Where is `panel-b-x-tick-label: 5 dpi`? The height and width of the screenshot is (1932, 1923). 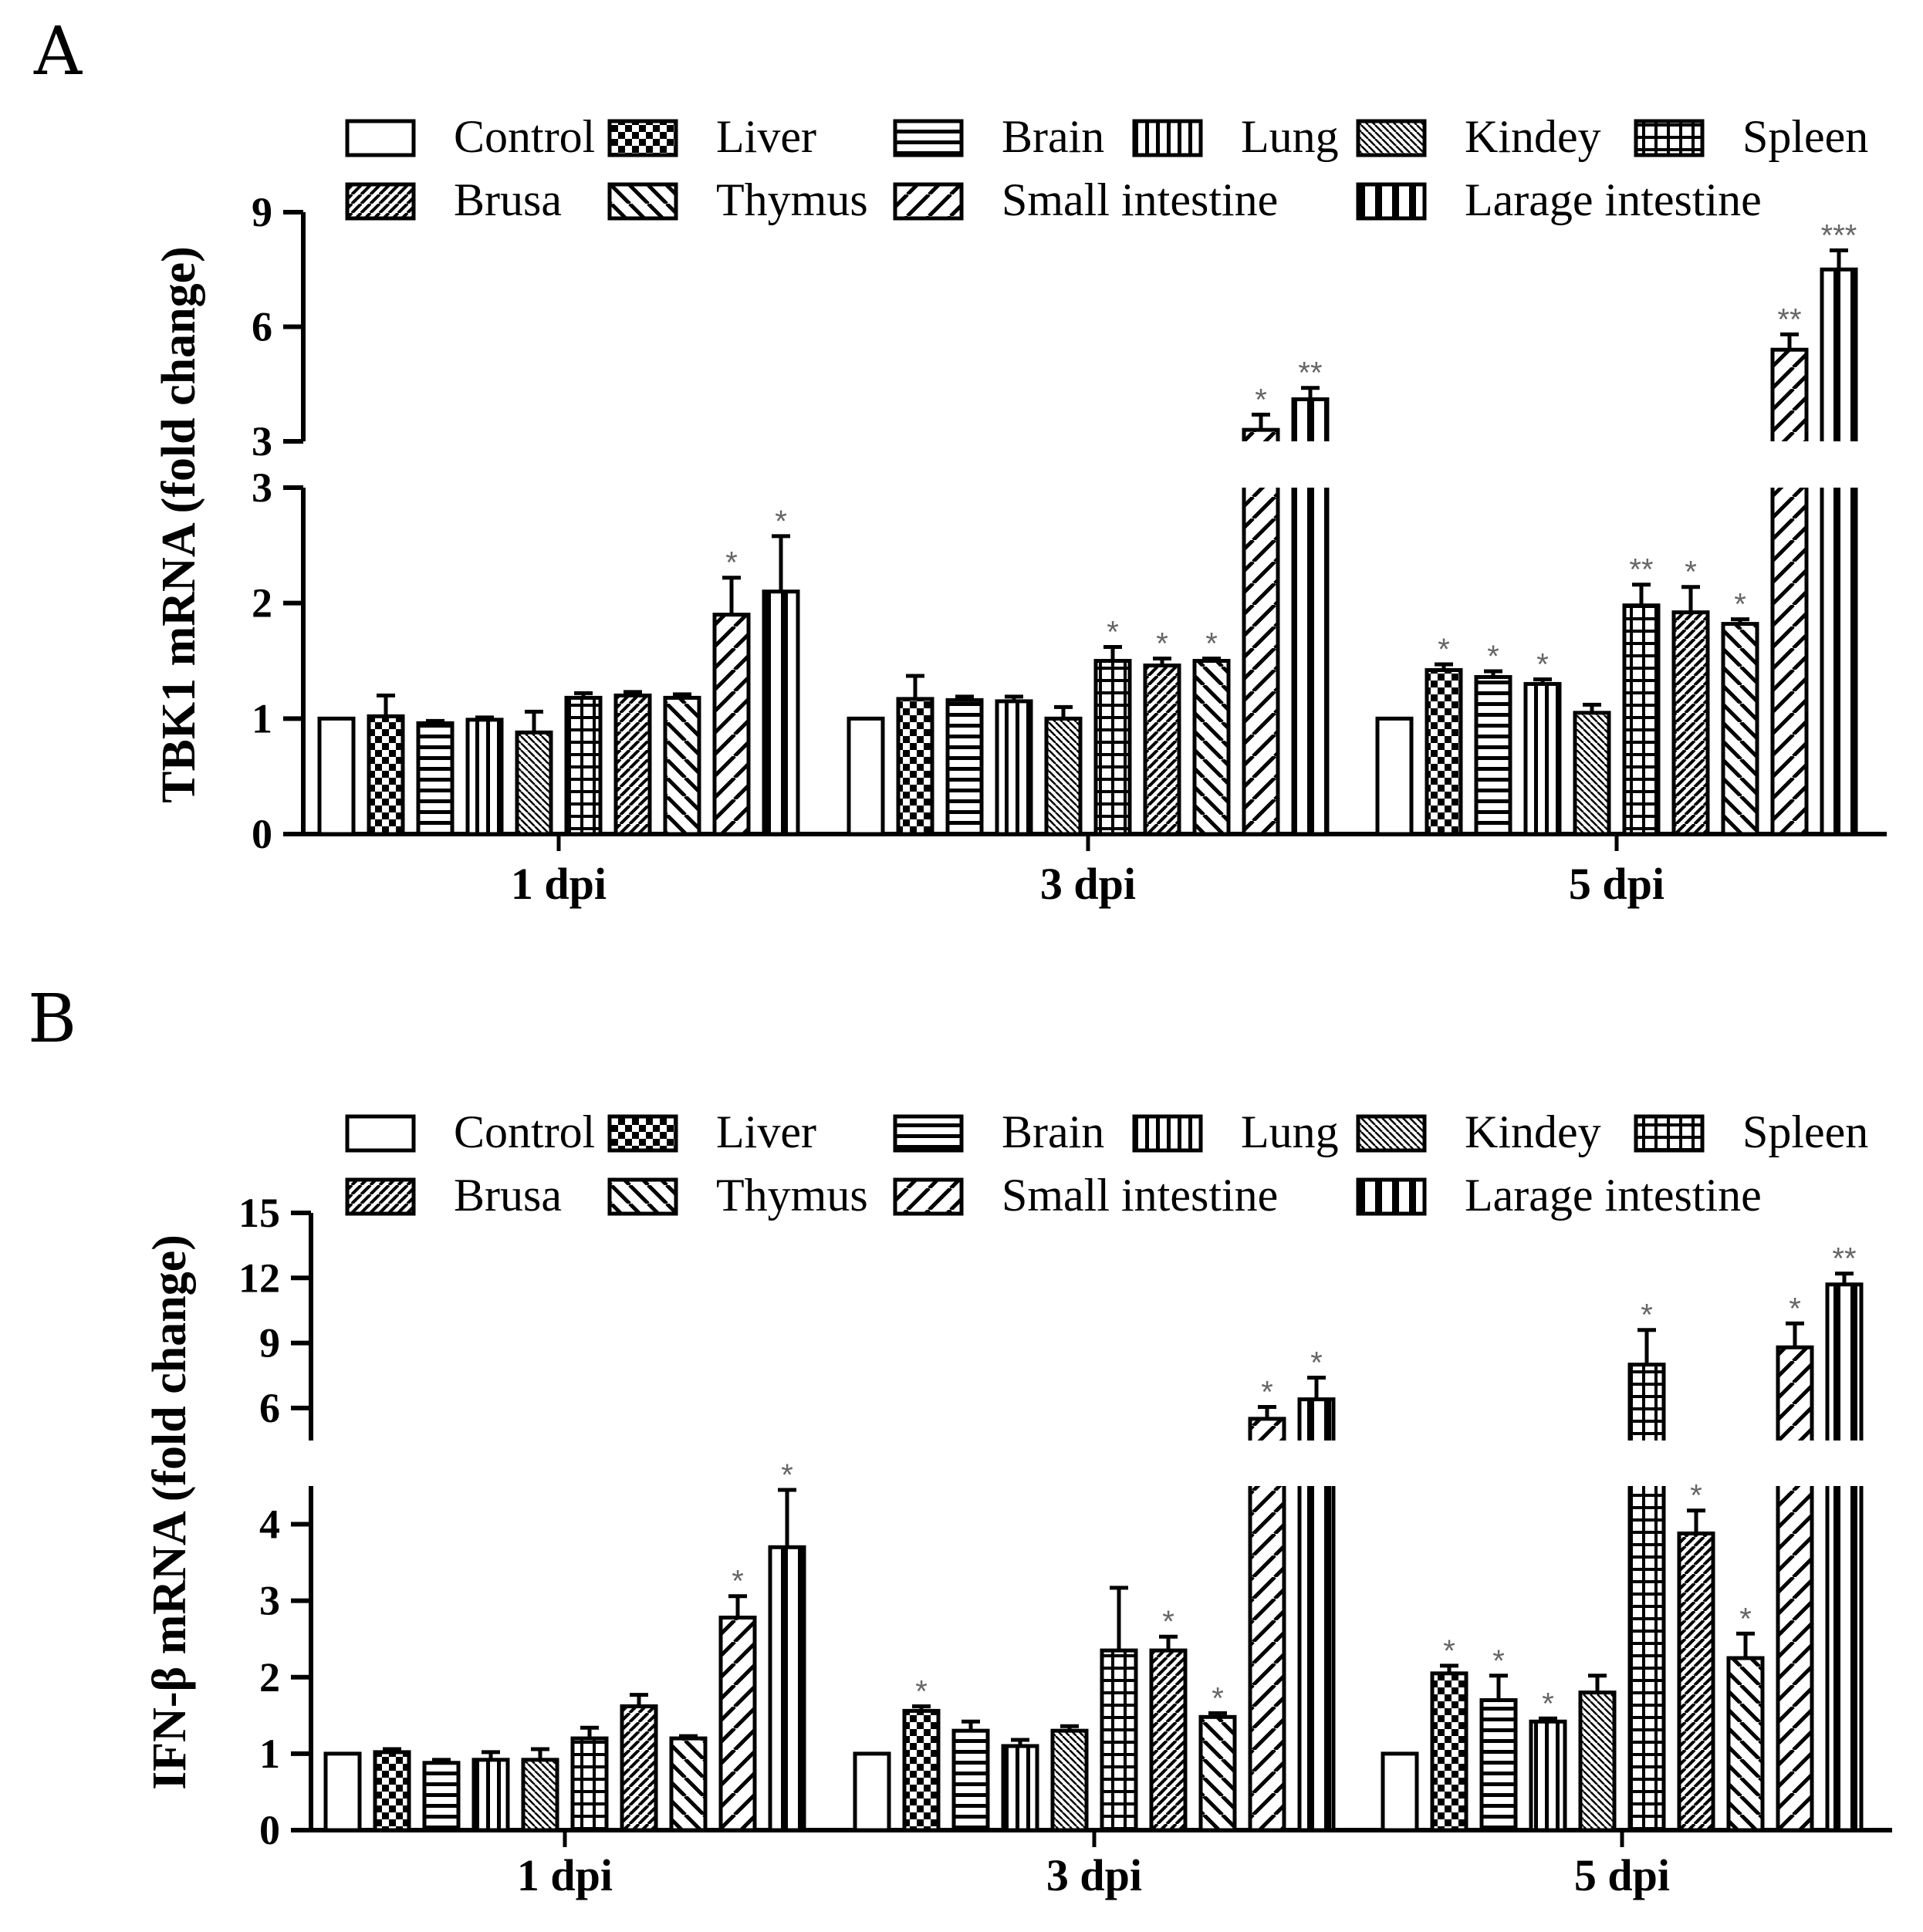 panel-b-x-tick-label: 5 dpi is located at coordinates (1622, 1875).